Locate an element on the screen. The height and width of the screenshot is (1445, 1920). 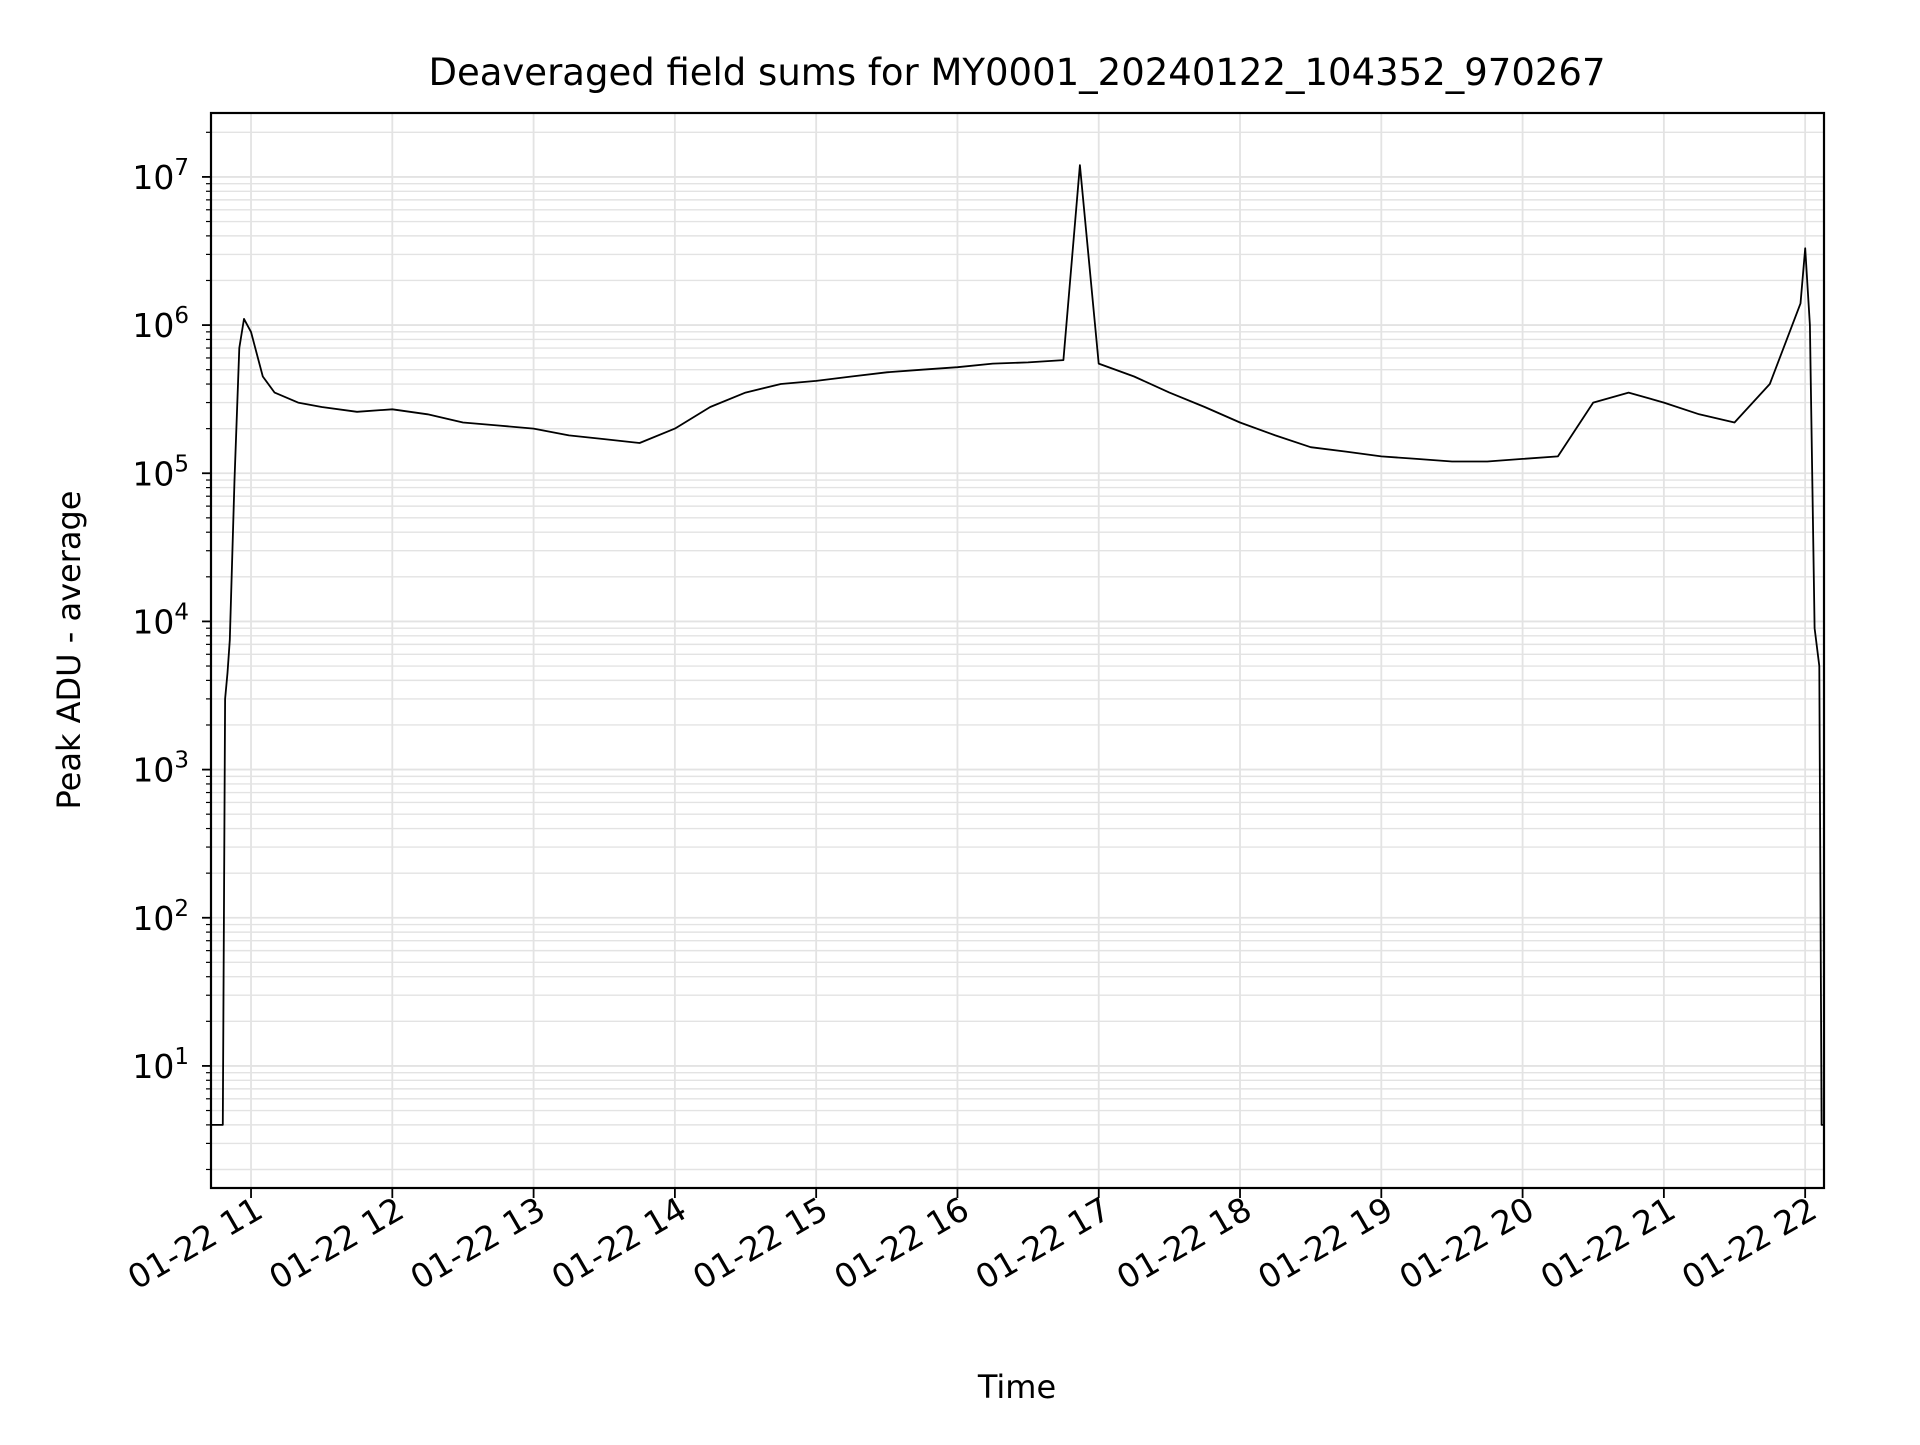
x-tick-label: 01-22 16 is located at coordinates (901, 1243).